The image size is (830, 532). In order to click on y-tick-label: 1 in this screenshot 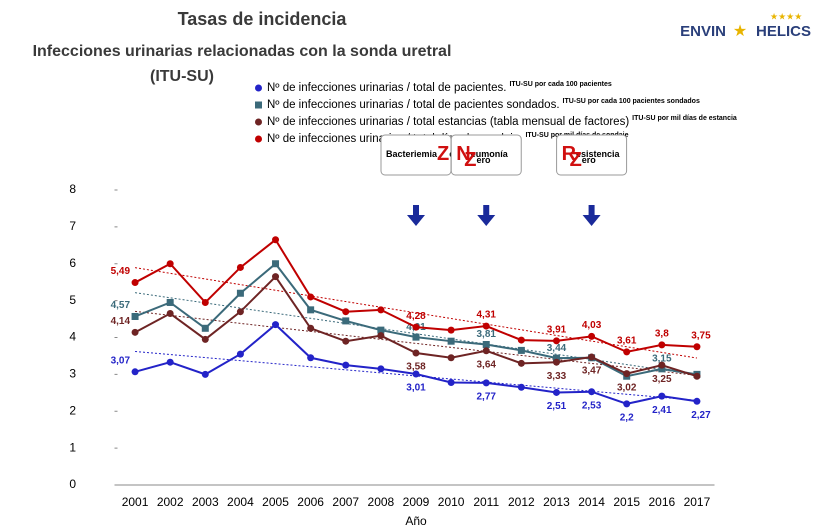, I will do `click(72, 447)`.